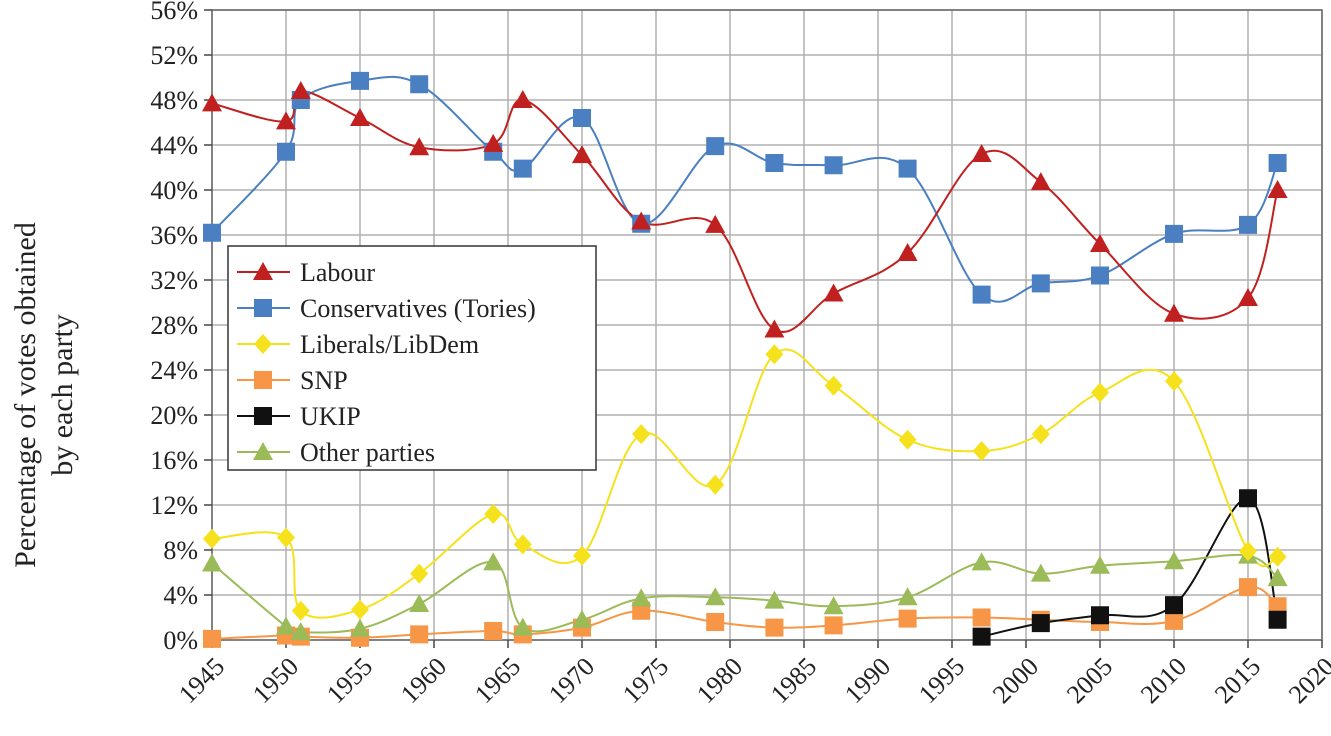 The height and width of the screenshot is (736, 1331). I want to click on y-tick-label: 28%, so click(174, 325).